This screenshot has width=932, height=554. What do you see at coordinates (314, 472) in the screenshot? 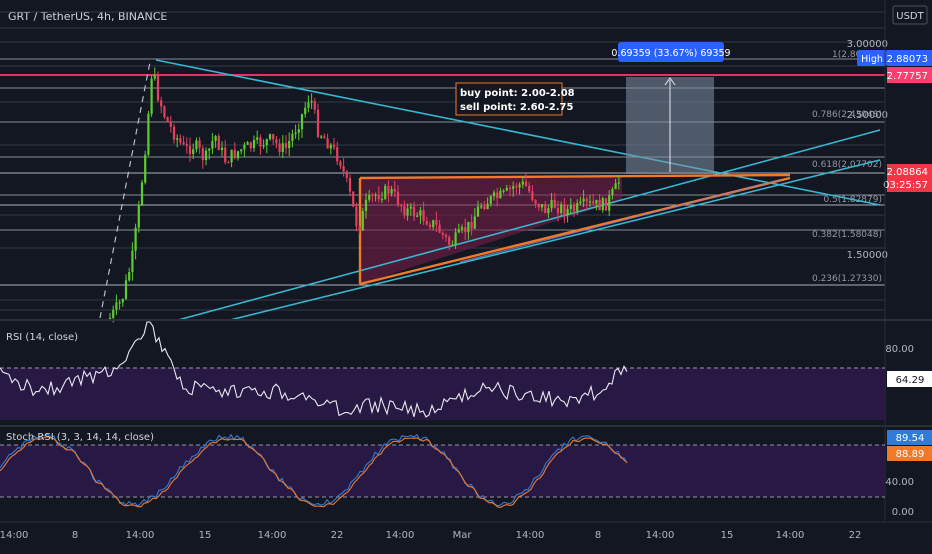
I see `stoch-d-line` at bounding box center [314, 472].